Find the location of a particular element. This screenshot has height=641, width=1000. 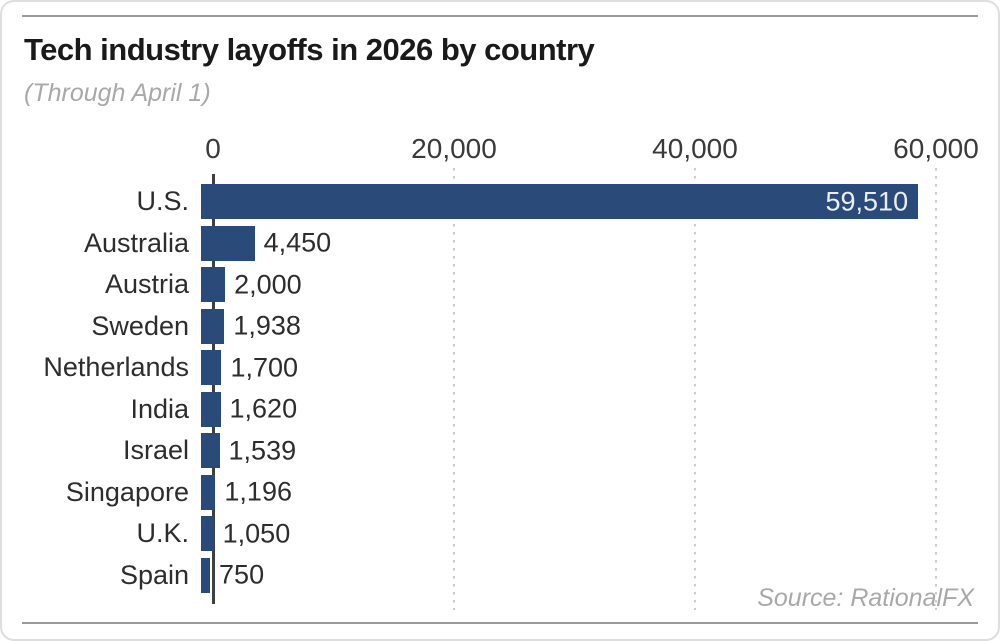

value-label: 750 is located at coordinates (242, 574).